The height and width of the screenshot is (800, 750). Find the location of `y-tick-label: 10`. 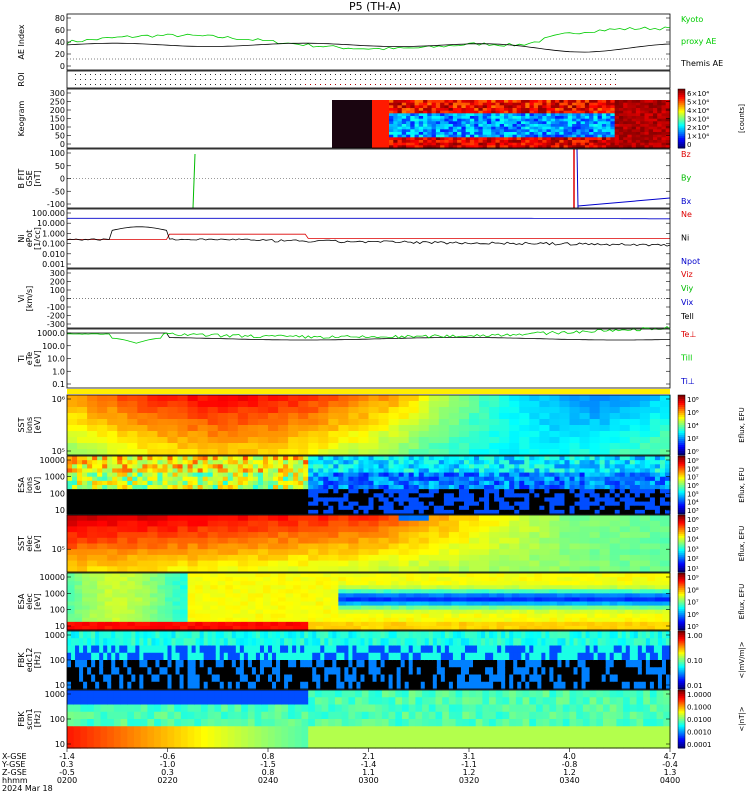

y-tick-label: 10 is located at coordinates (60, 626).